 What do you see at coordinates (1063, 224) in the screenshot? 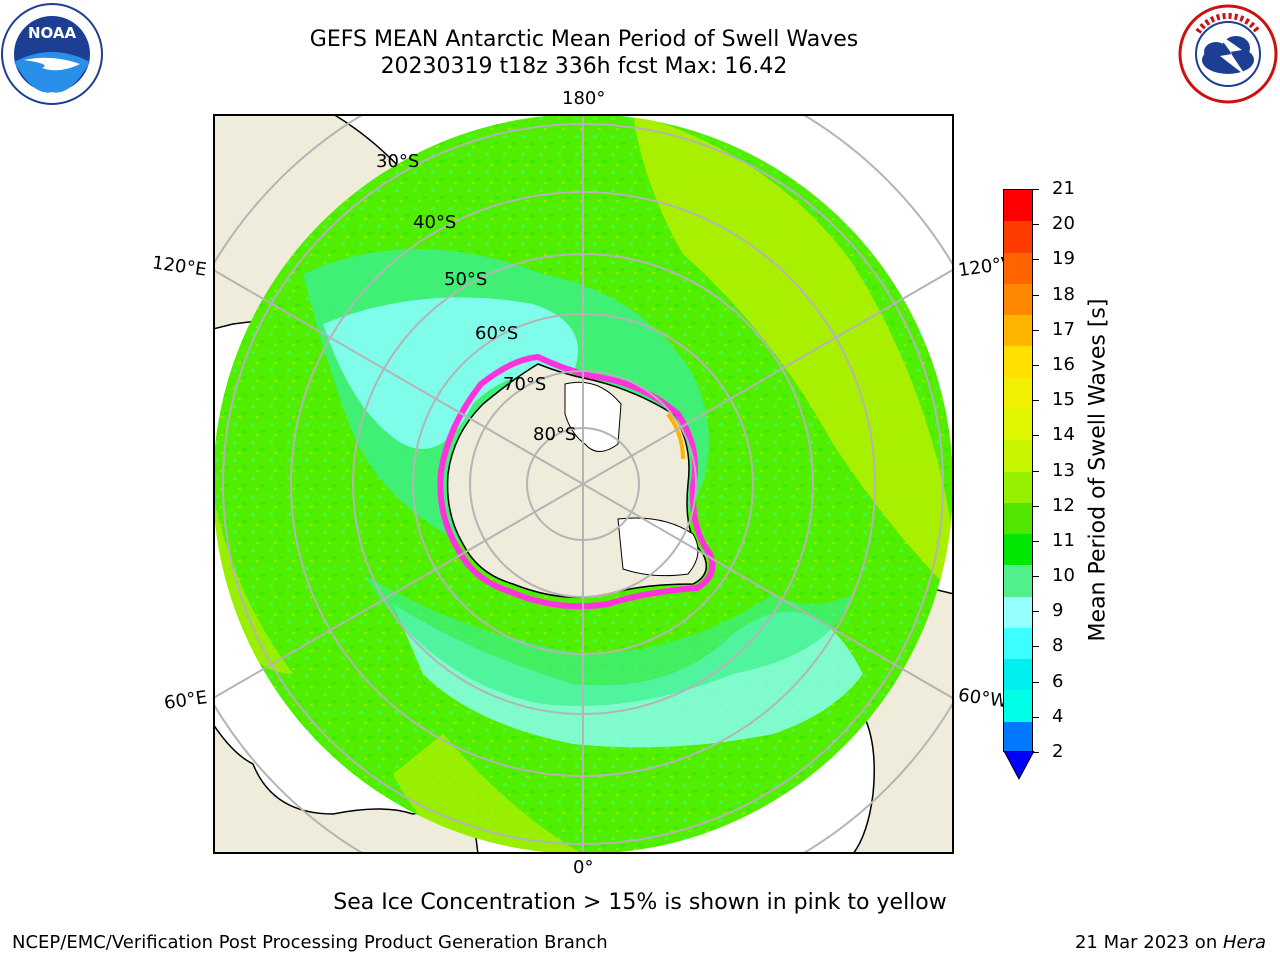
I see `colorbar-tick-label: 20` at bounding box center [1063, 224].